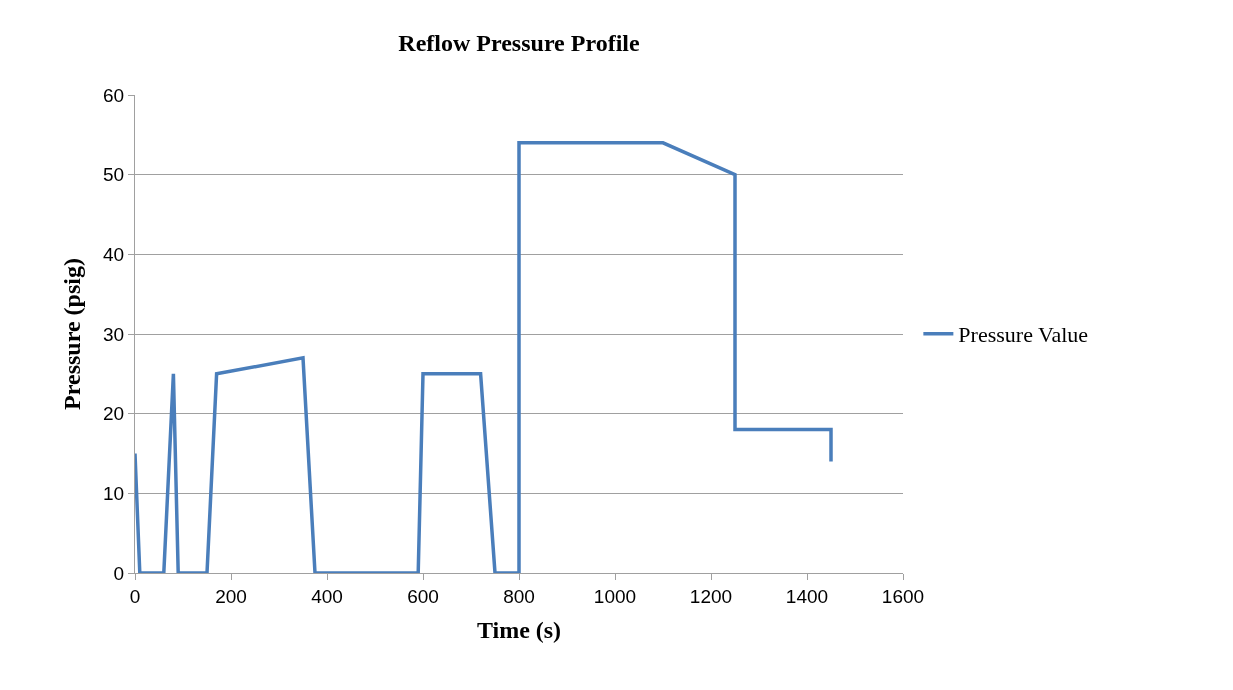 Image resolution: width=1233 pixels, height=690 pixels. What do you see at coordinates (711, 596) in the screenshot?
I see `x-tick-label: 1200` at bounding box center [711, 596].